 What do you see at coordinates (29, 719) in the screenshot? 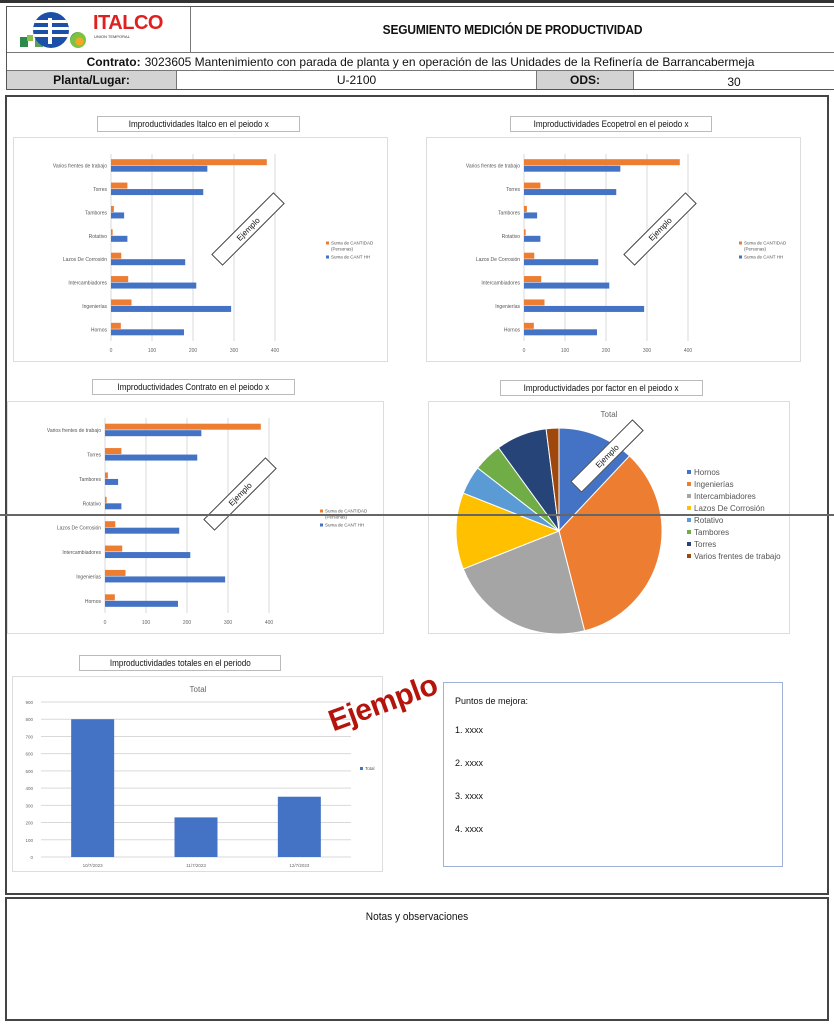
I see `svg-text: 800` at bounding box center [29, 719].